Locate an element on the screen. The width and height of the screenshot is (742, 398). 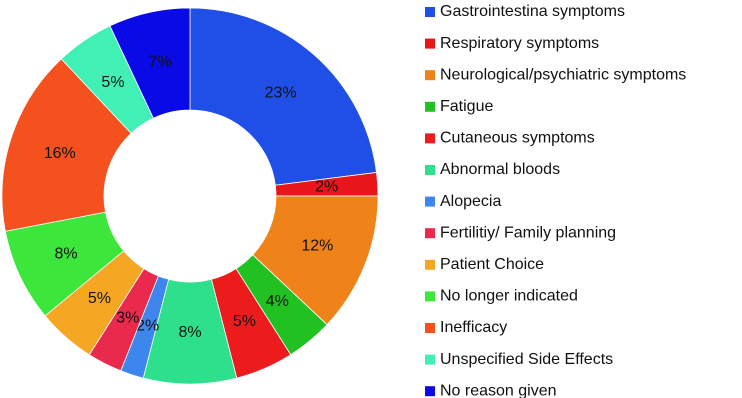
data-label: 3% is located at coordinates (127, 317).